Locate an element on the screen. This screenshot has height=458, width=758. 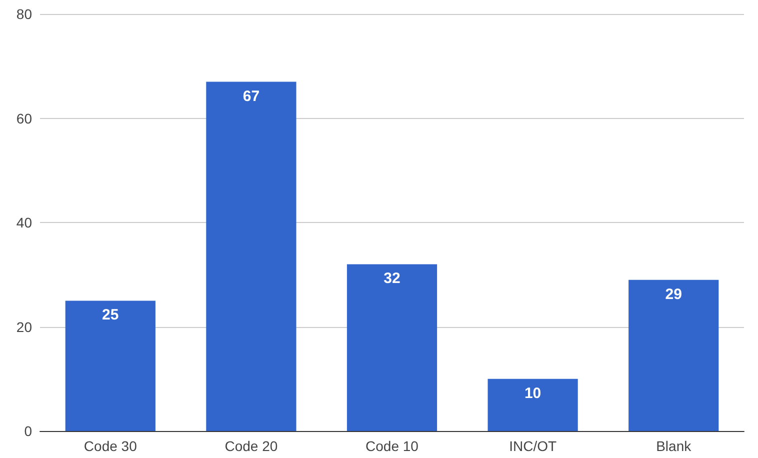
data-label: 29 is located at coordinates (673, 294).